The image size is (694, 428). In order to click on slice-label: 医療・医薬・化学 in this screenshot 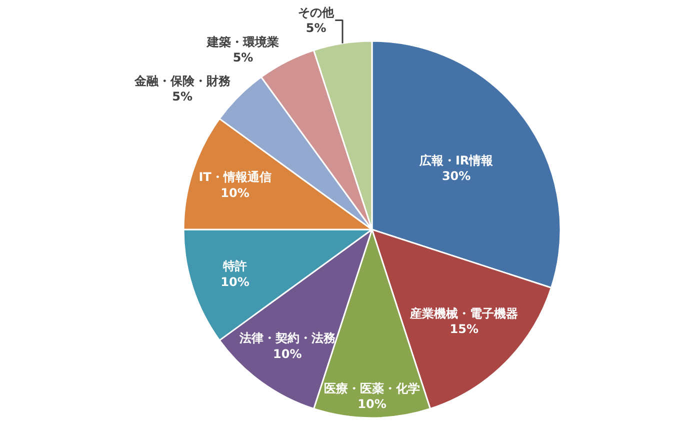, I will do `click(372, 389)`.